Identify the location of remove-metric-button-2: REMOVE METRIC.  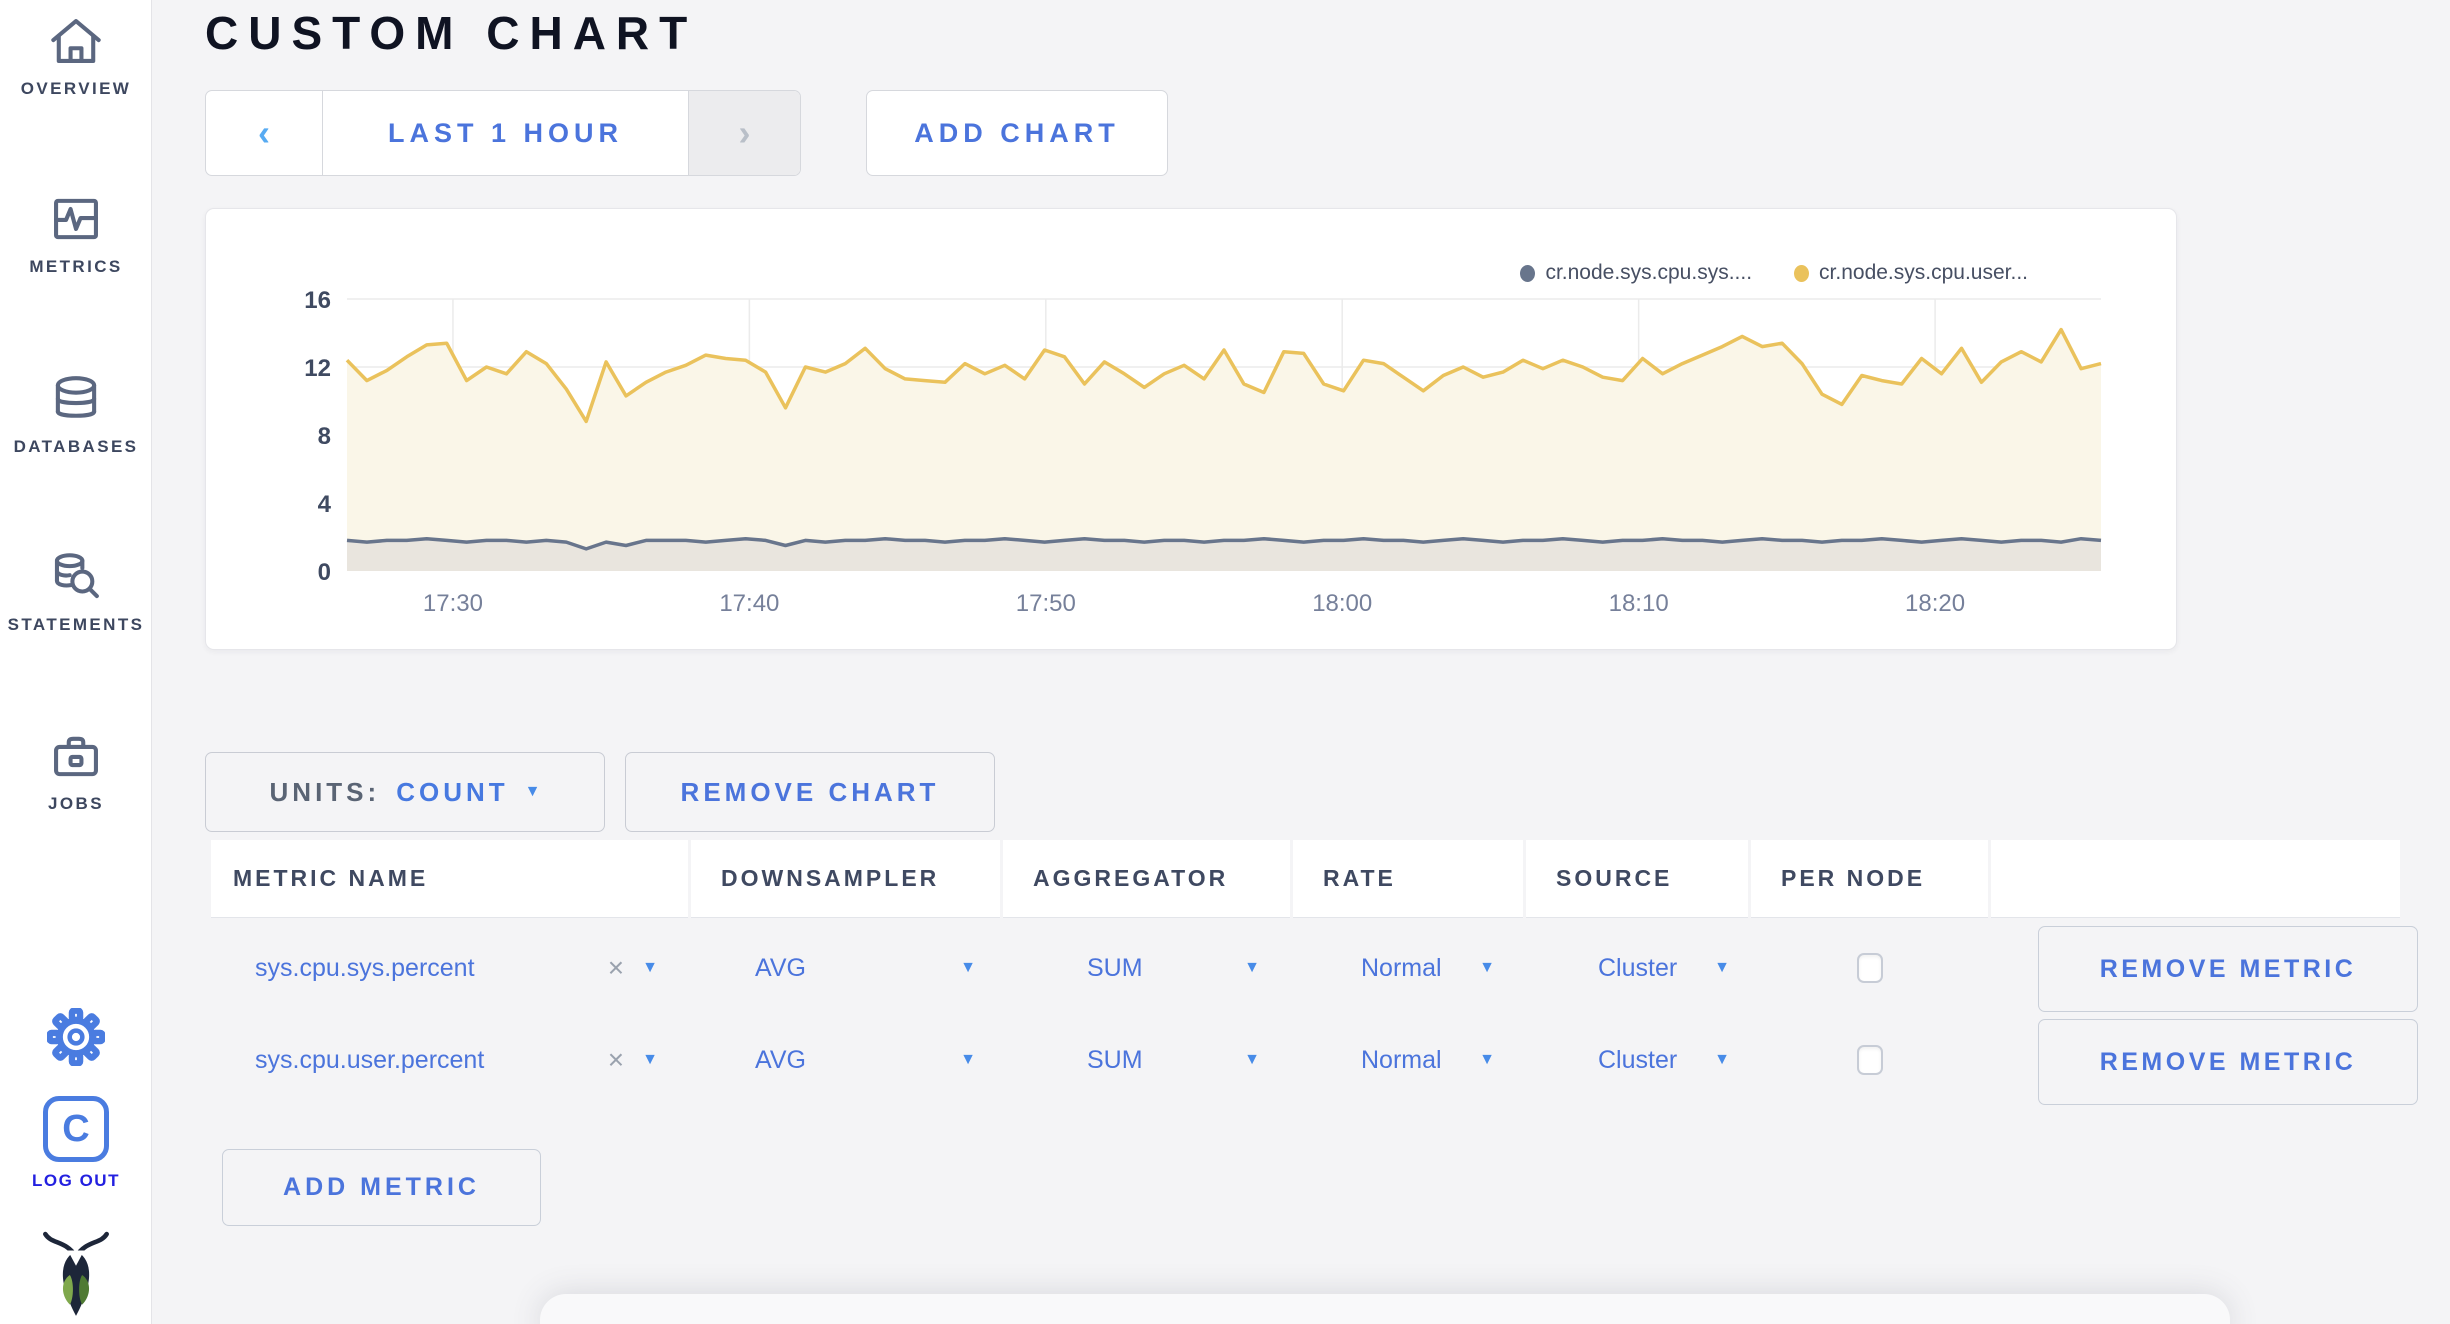
(2228, 1062).